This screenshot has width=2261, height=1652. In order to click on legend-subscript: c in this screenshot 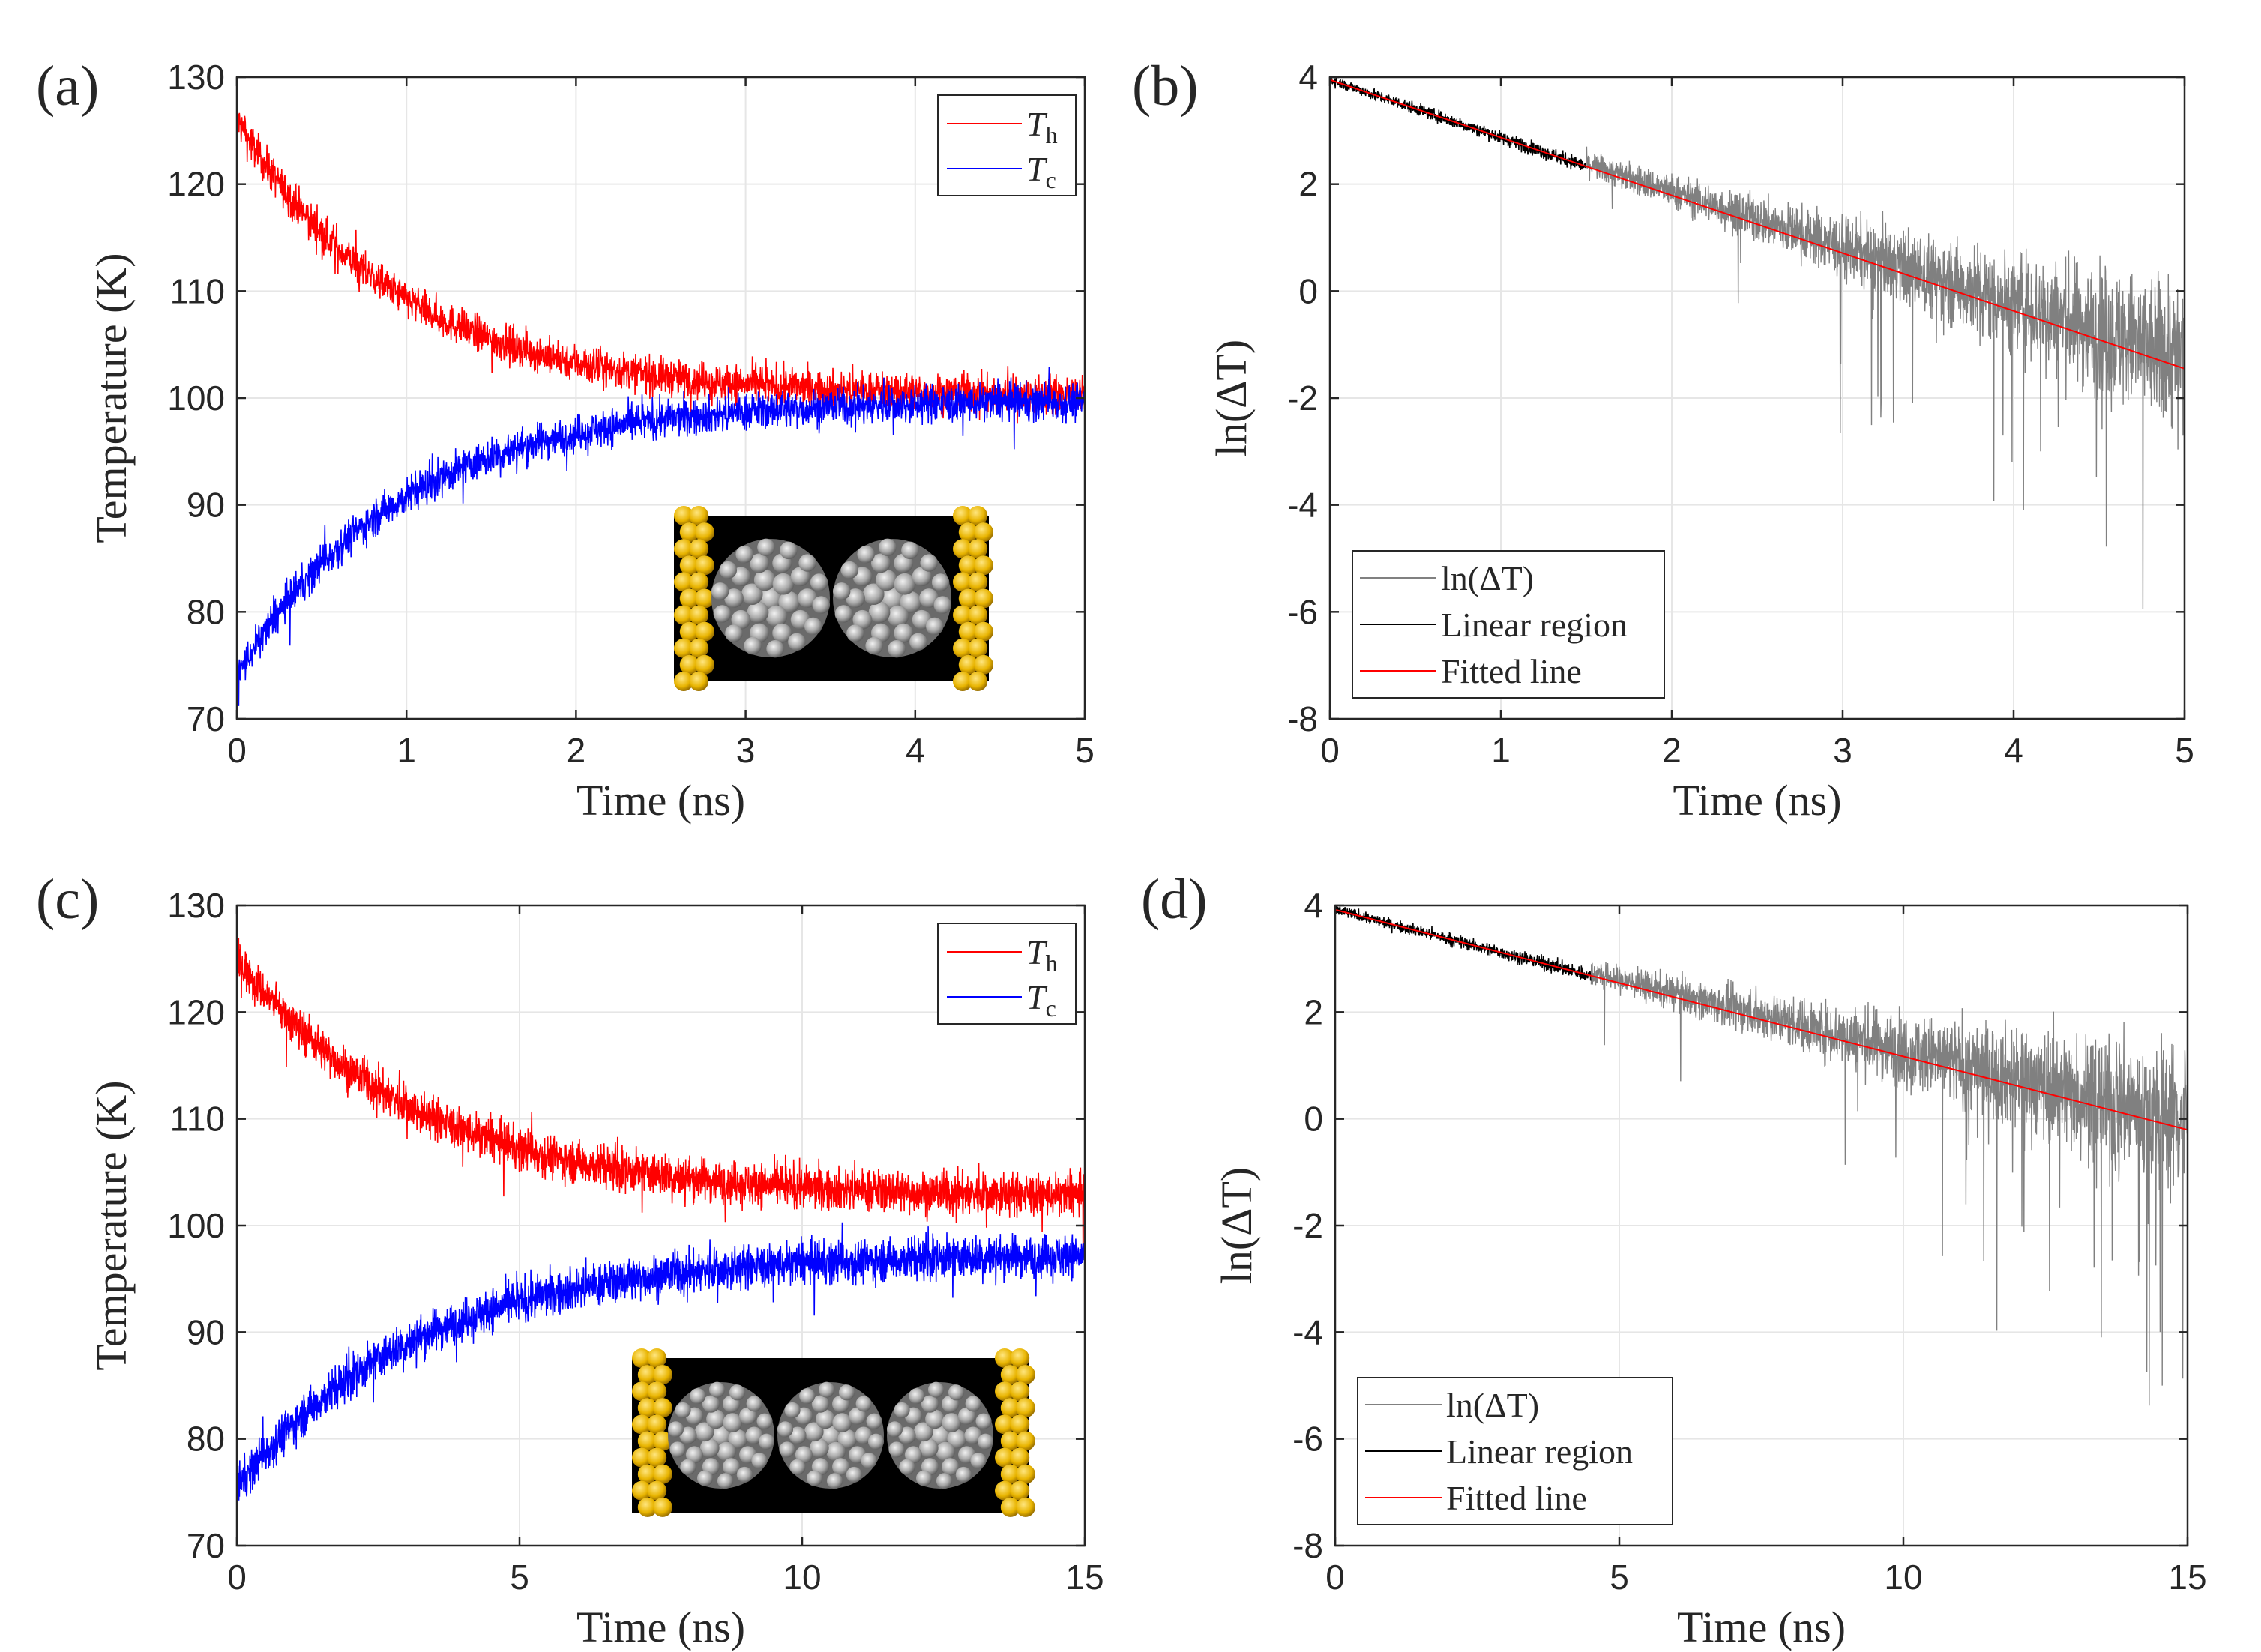, I will do `click(1051, 179)`.